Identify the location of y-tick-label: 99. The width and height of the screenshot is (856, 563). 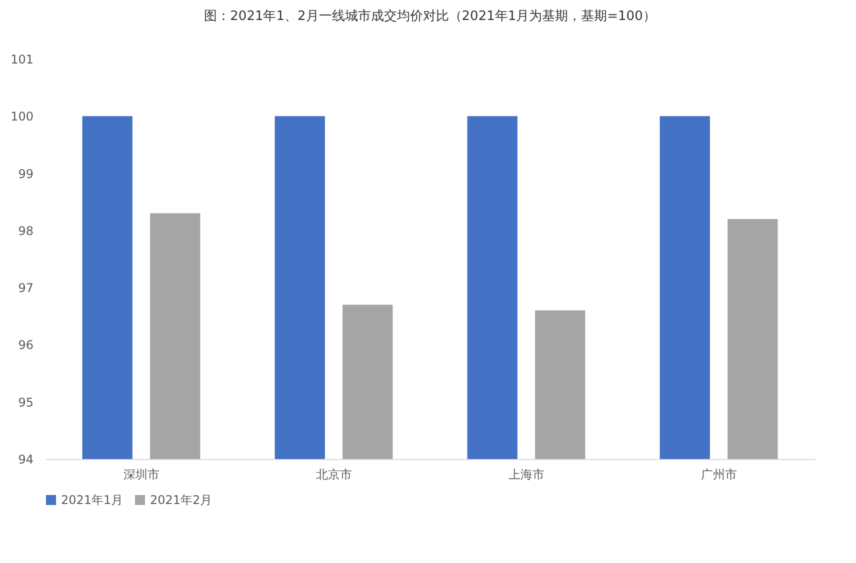
(26, 173).